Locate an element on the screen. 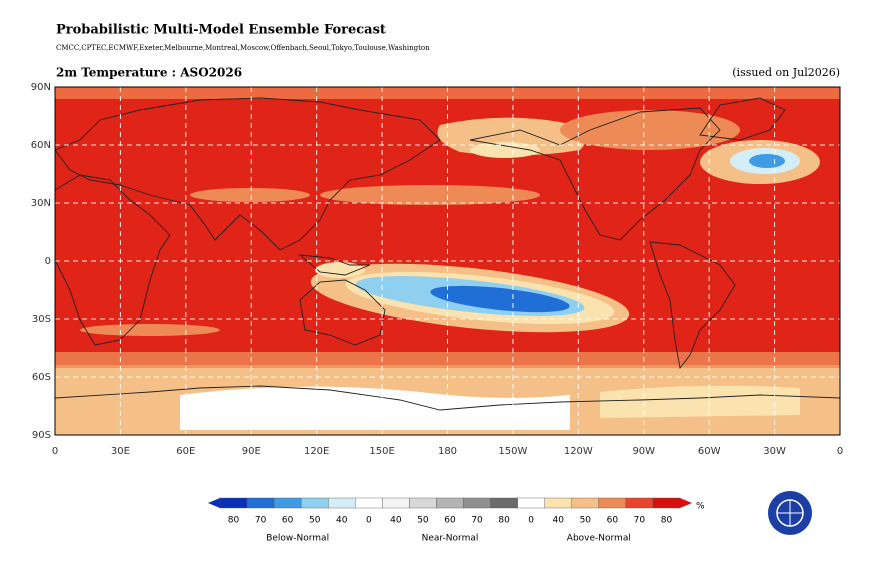  lat-label: 30N is located at coordinates (41, 203).